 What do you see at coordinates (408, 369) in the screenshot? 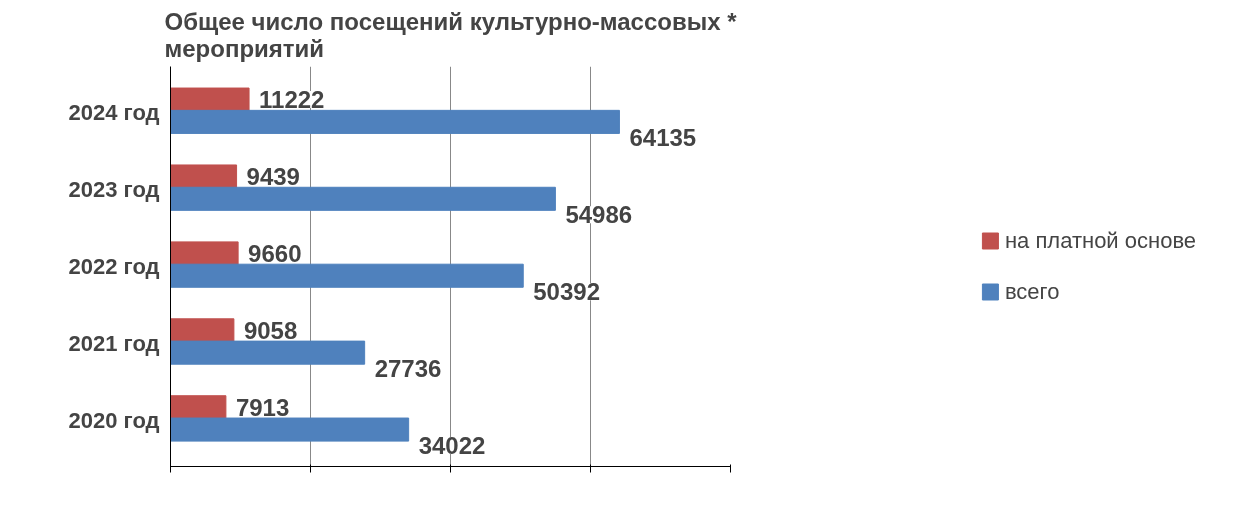
I see `data-label: 27736` at bounding box center [408, 369].